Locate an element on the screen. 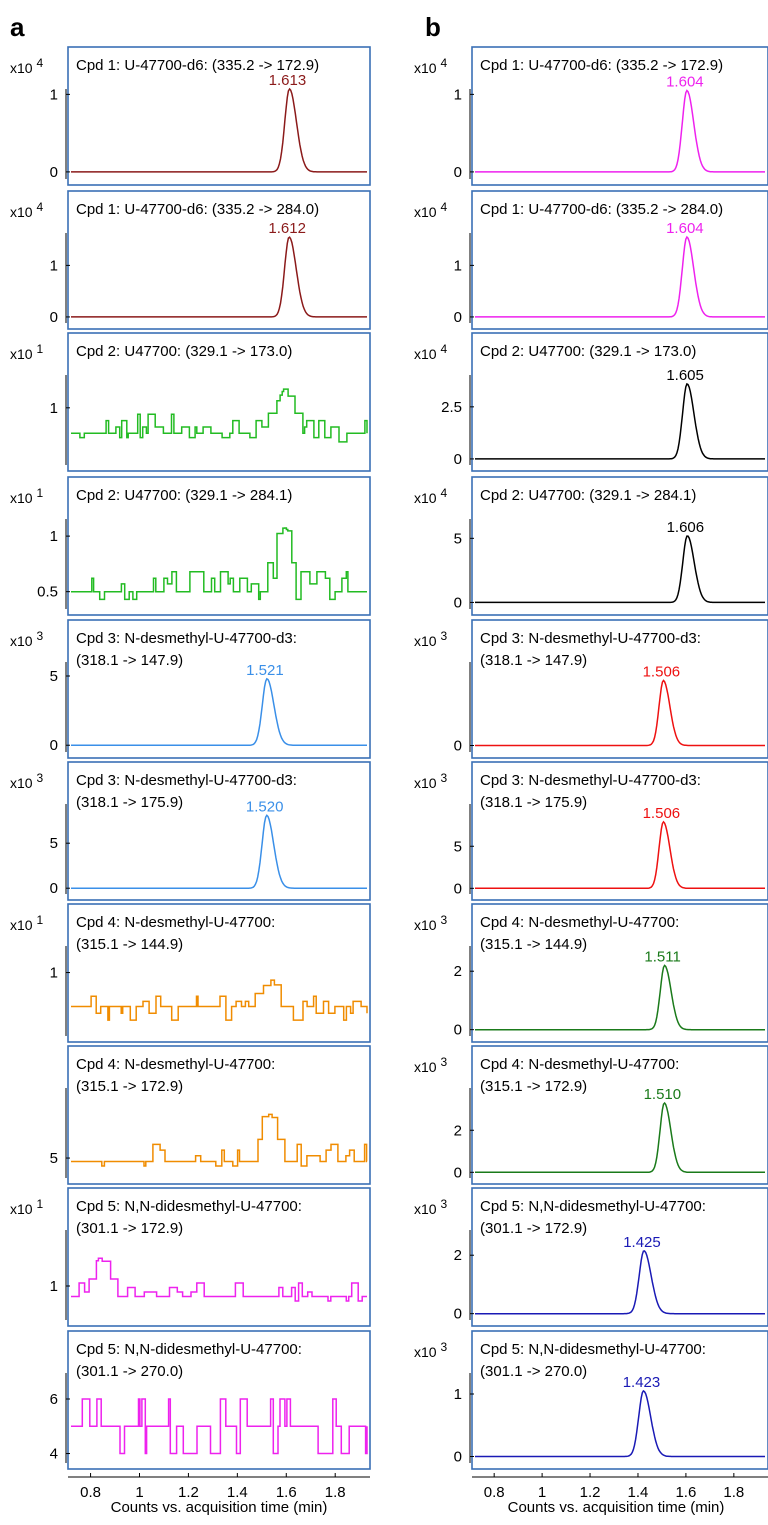  chart-title: (318.1 -> 147.9) is located at coordinates (129, 660).